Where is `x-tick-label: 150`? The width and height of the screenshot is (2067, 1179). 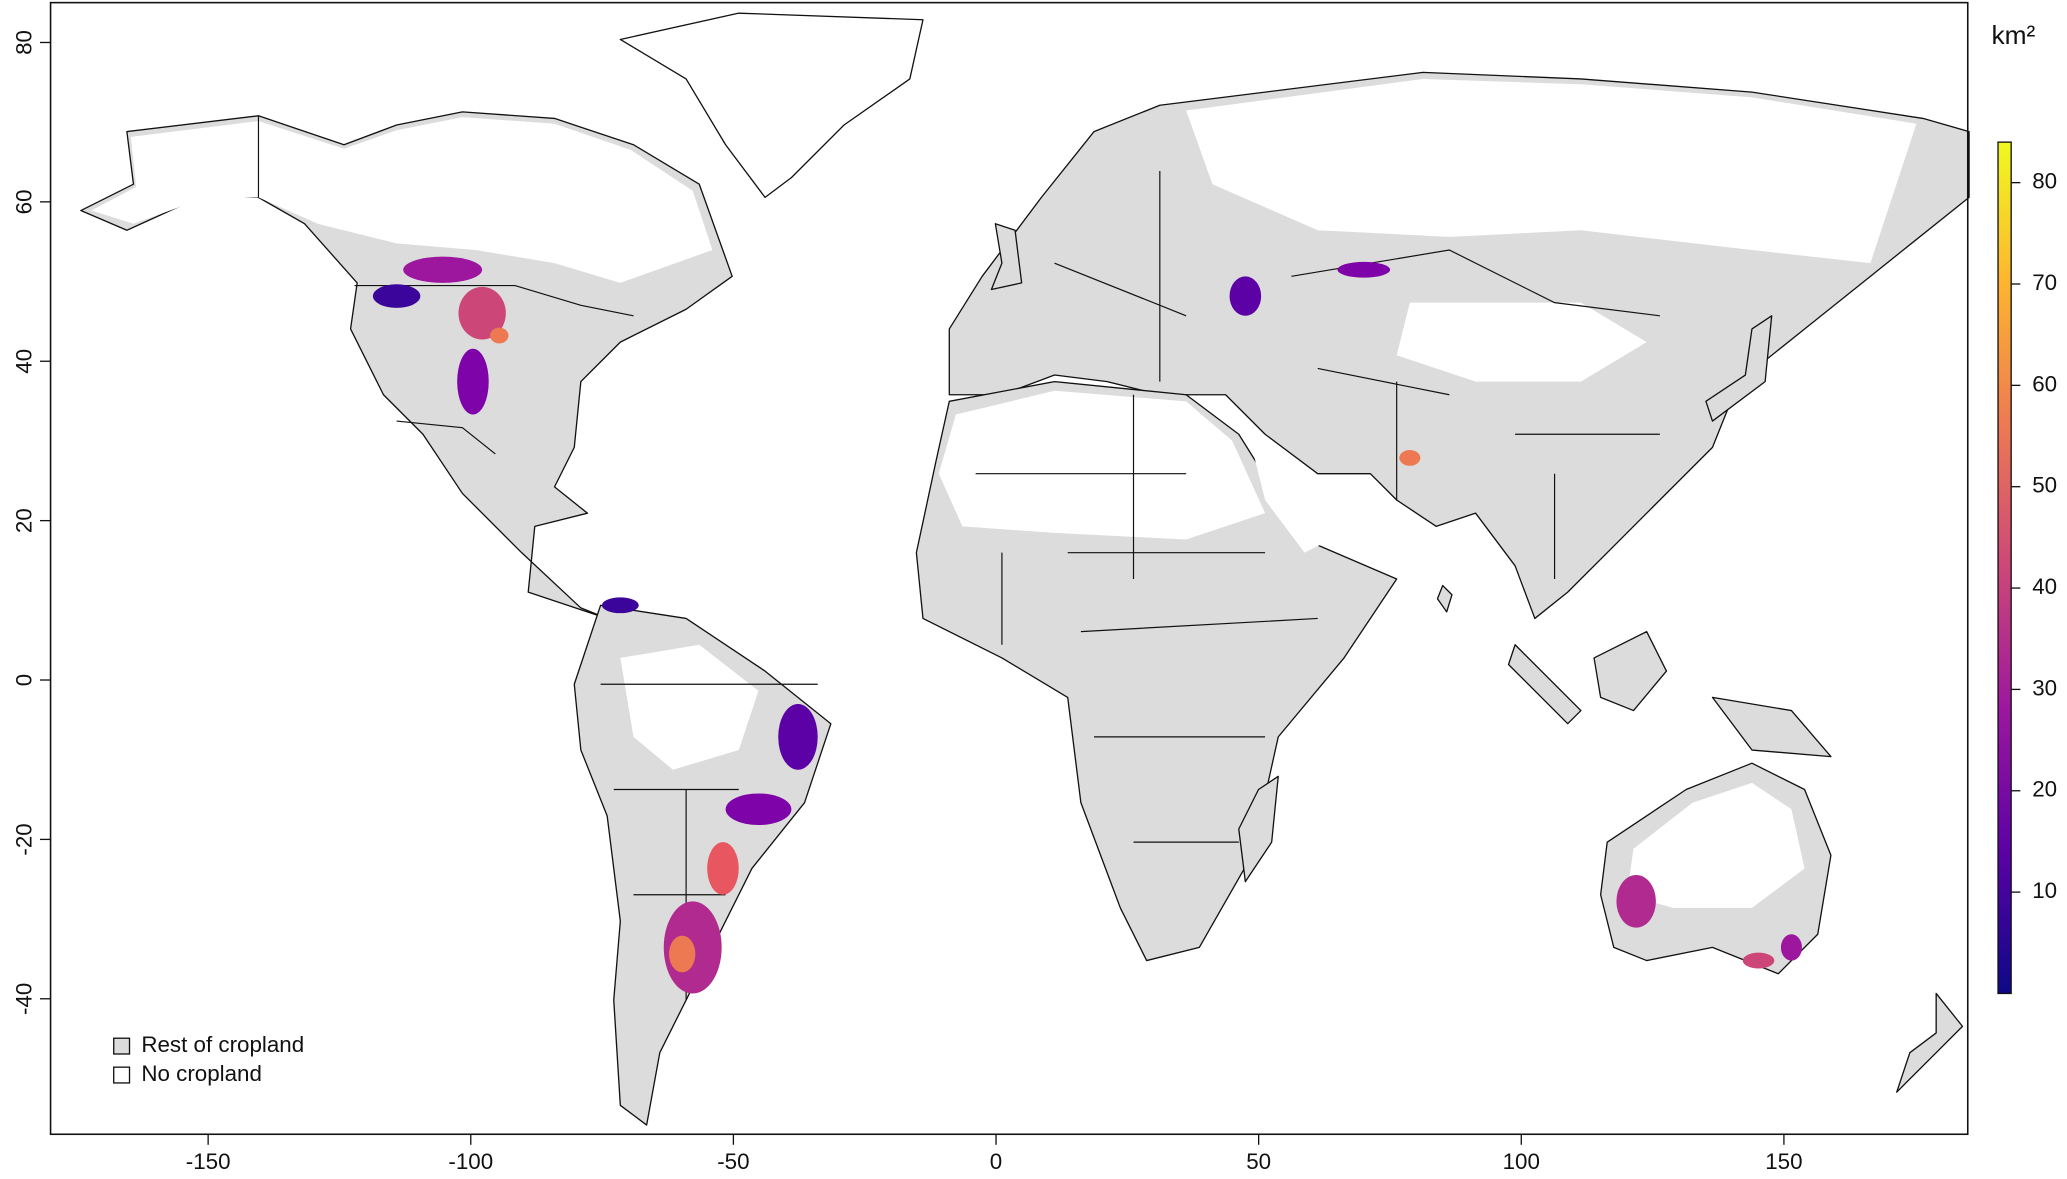 x-tick-label: 150 is located at coordinates (1783, 1161).